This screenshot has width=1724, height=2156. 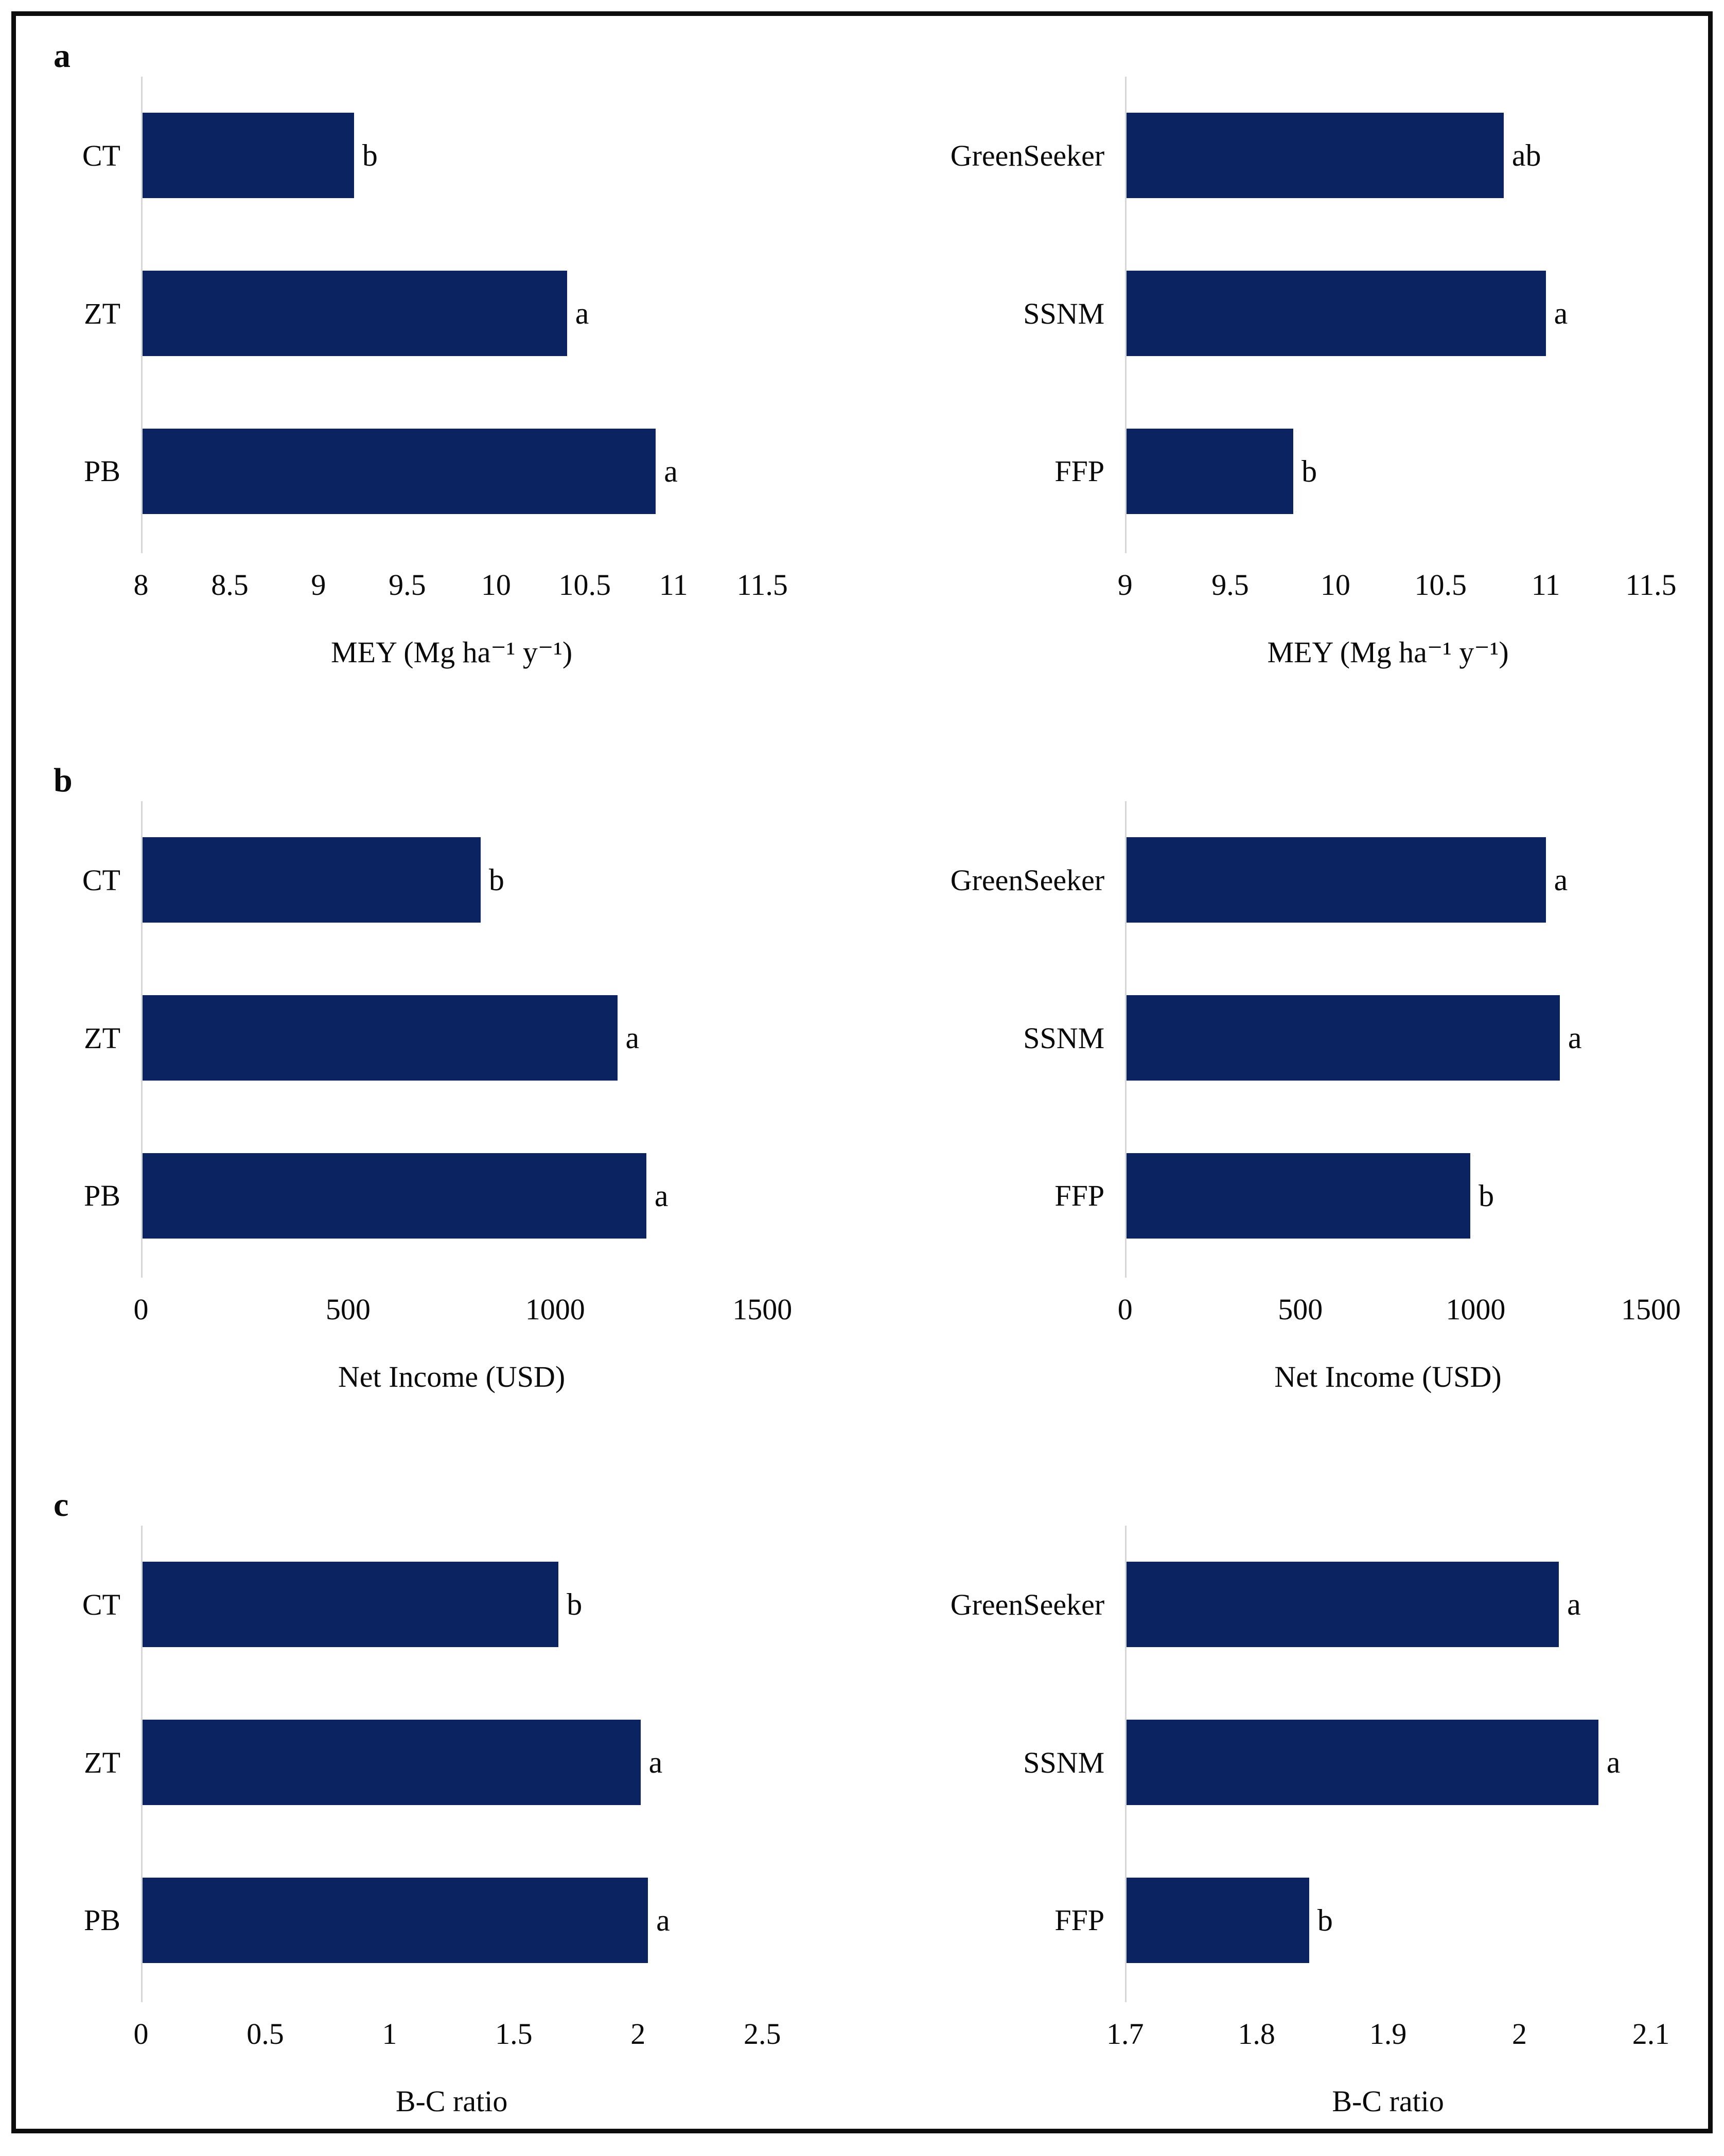 What do you see at coordinates (1388, 2101) in the screenshot?
I see `x-axis-title: B-C ratio` at bounding box center [1388, 2101].